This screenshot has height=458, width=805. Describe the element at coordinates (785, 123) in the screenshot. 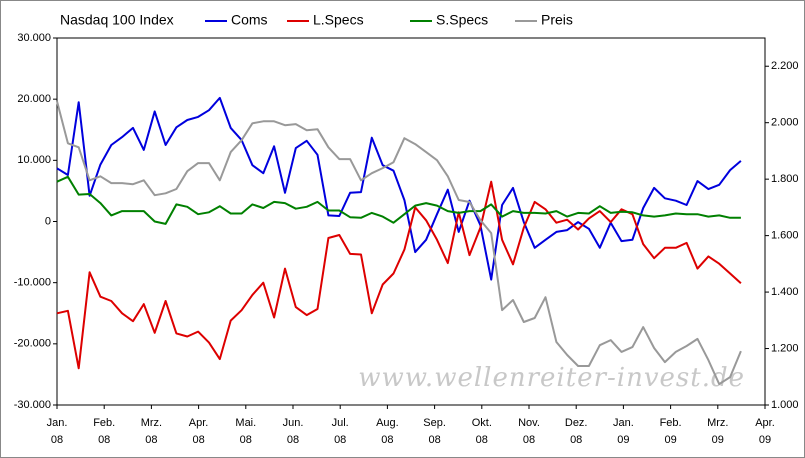

I see `y2-tick-label: 2.000` at that location.